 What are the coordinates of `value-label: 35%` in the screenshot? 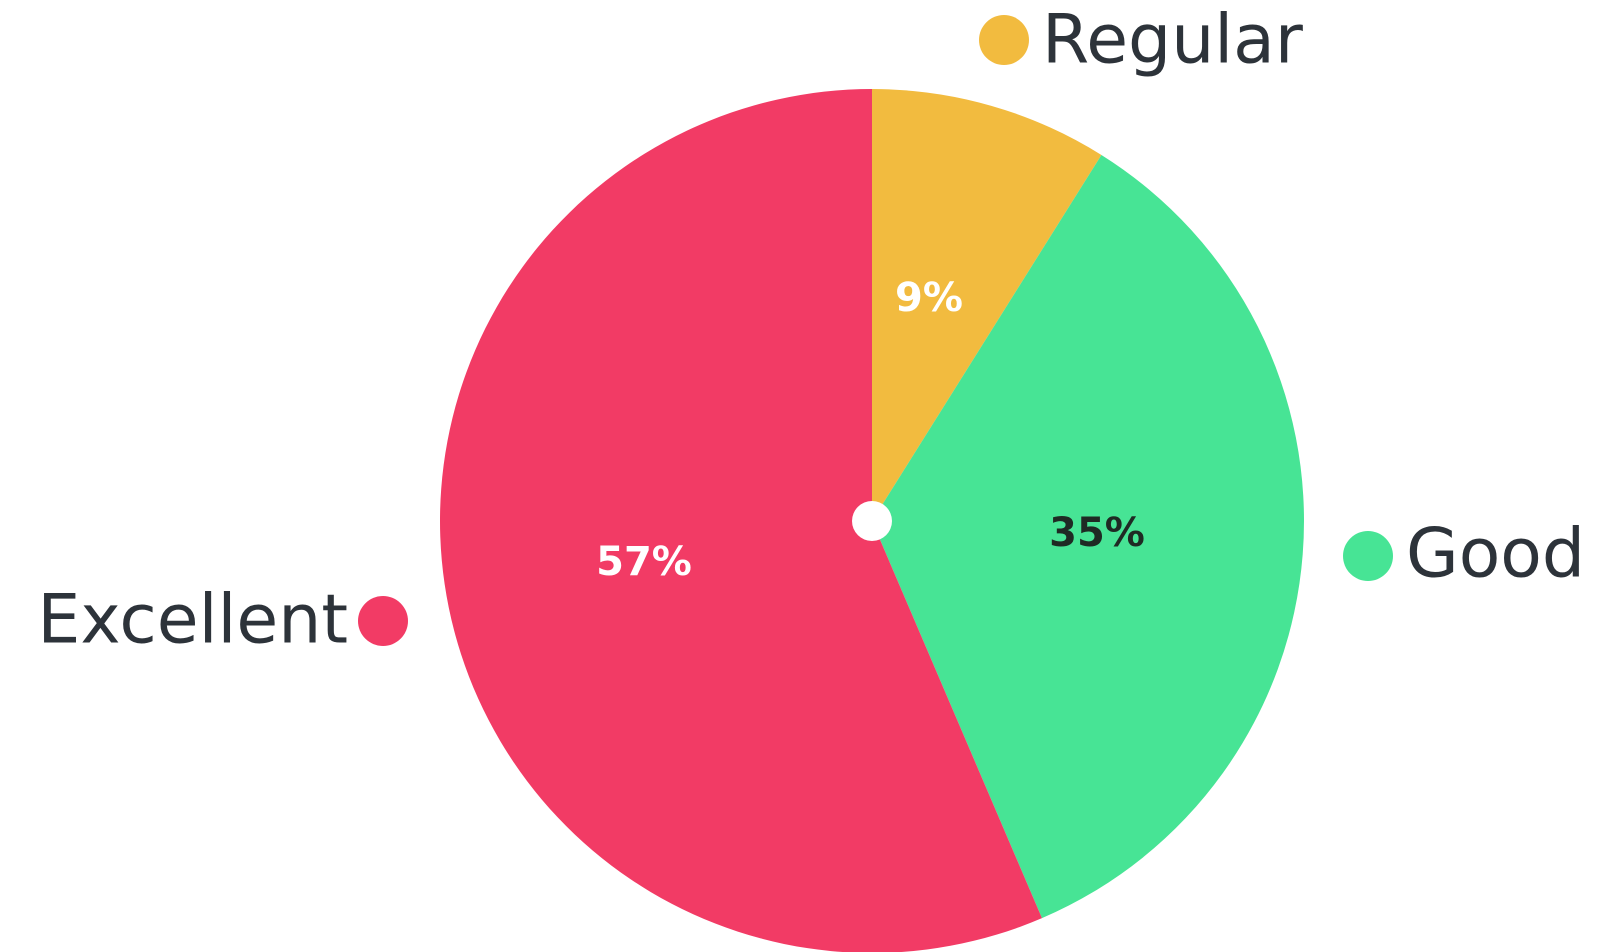 It's located at (1097, 533).